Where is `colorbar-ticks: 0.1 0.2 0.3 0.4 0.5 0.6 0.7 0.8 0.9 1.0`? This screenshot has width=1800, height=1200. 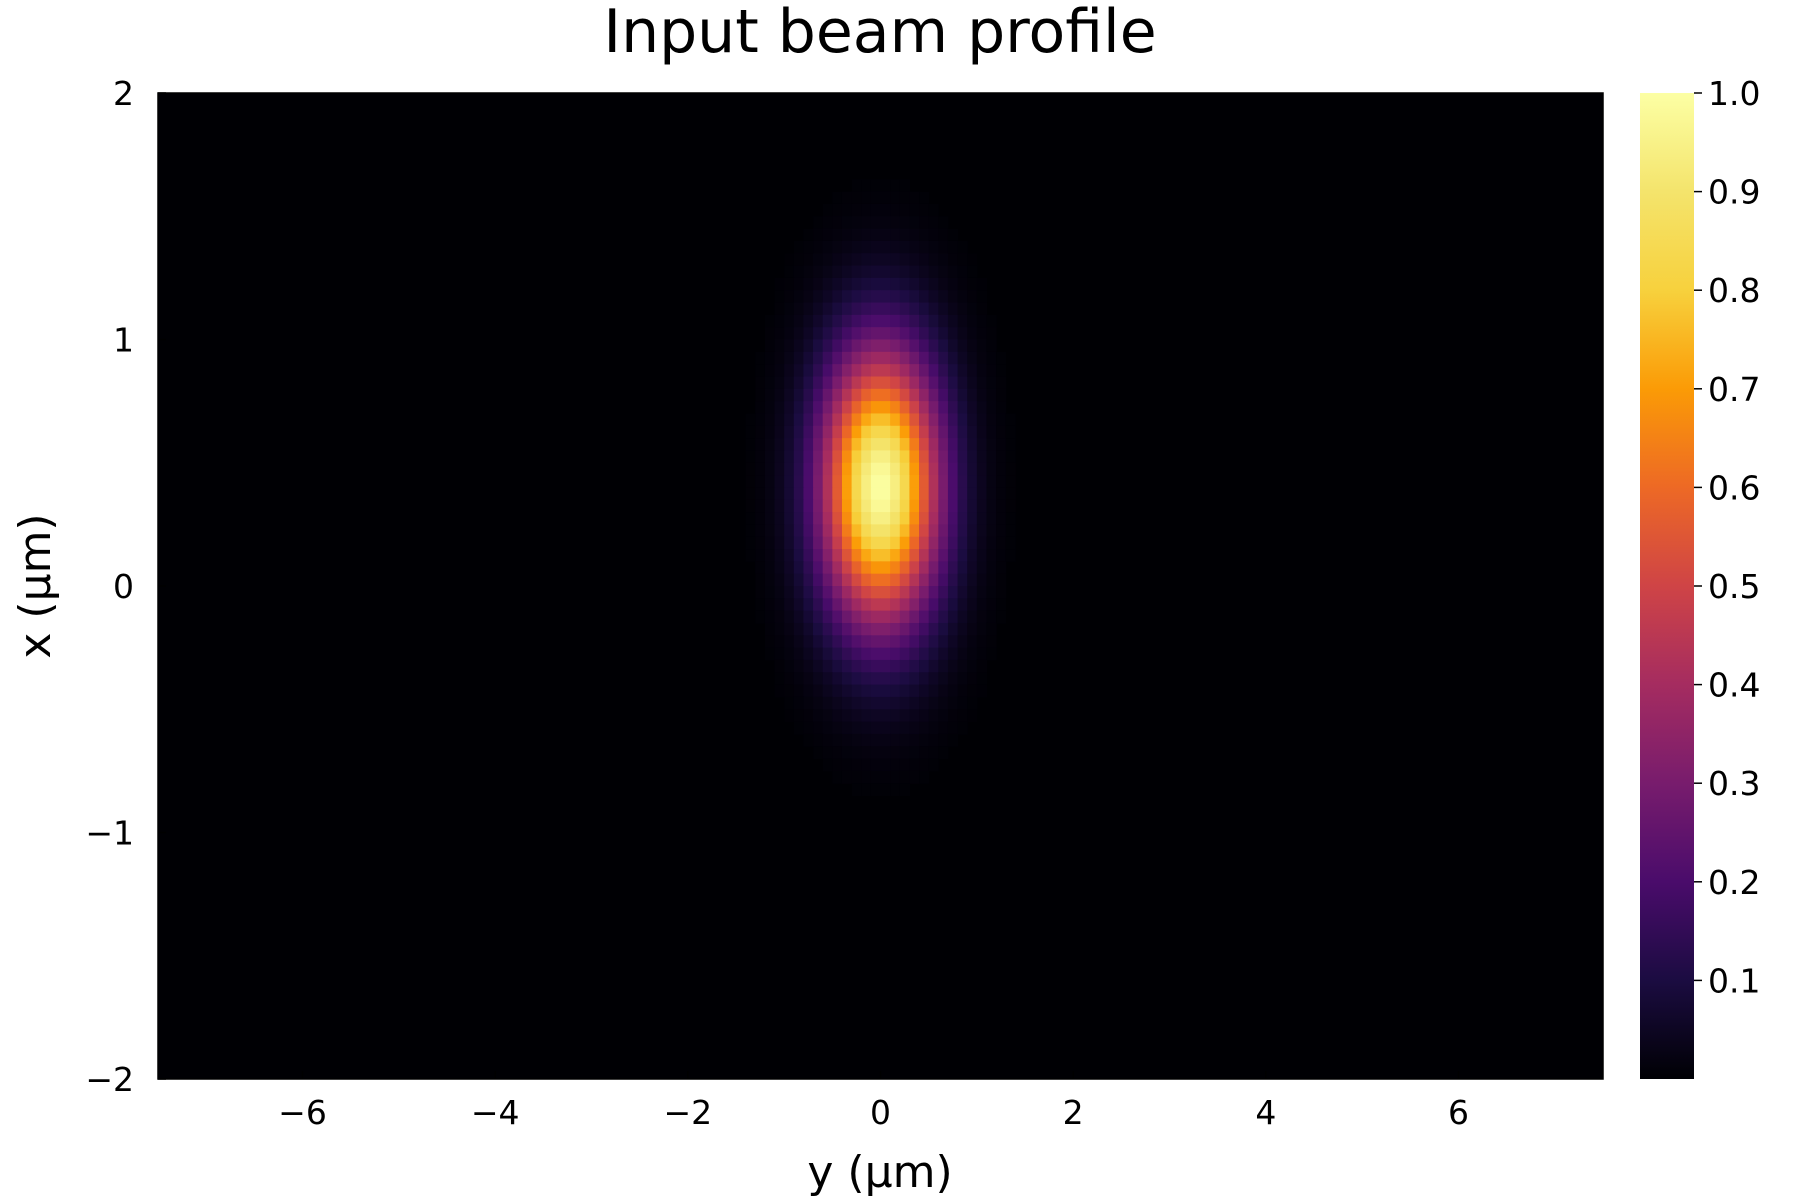
colorbar-ticks: 0.1 0.2 0.3 0.4 0.5 0.6 0.7 0.8 0.9 1.0 is located at coordinates (1727, 537).